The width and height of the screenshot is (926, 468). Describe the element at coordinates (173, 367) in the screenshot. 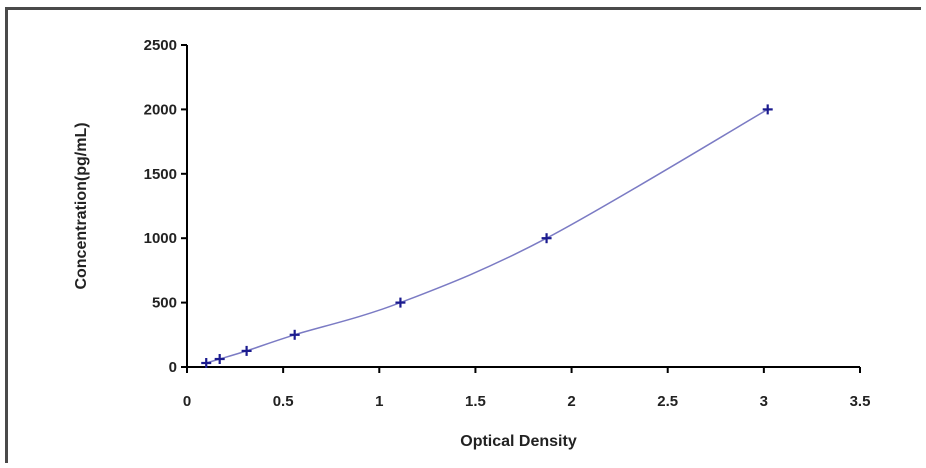

I see `y-tick-label: 0` at that location.